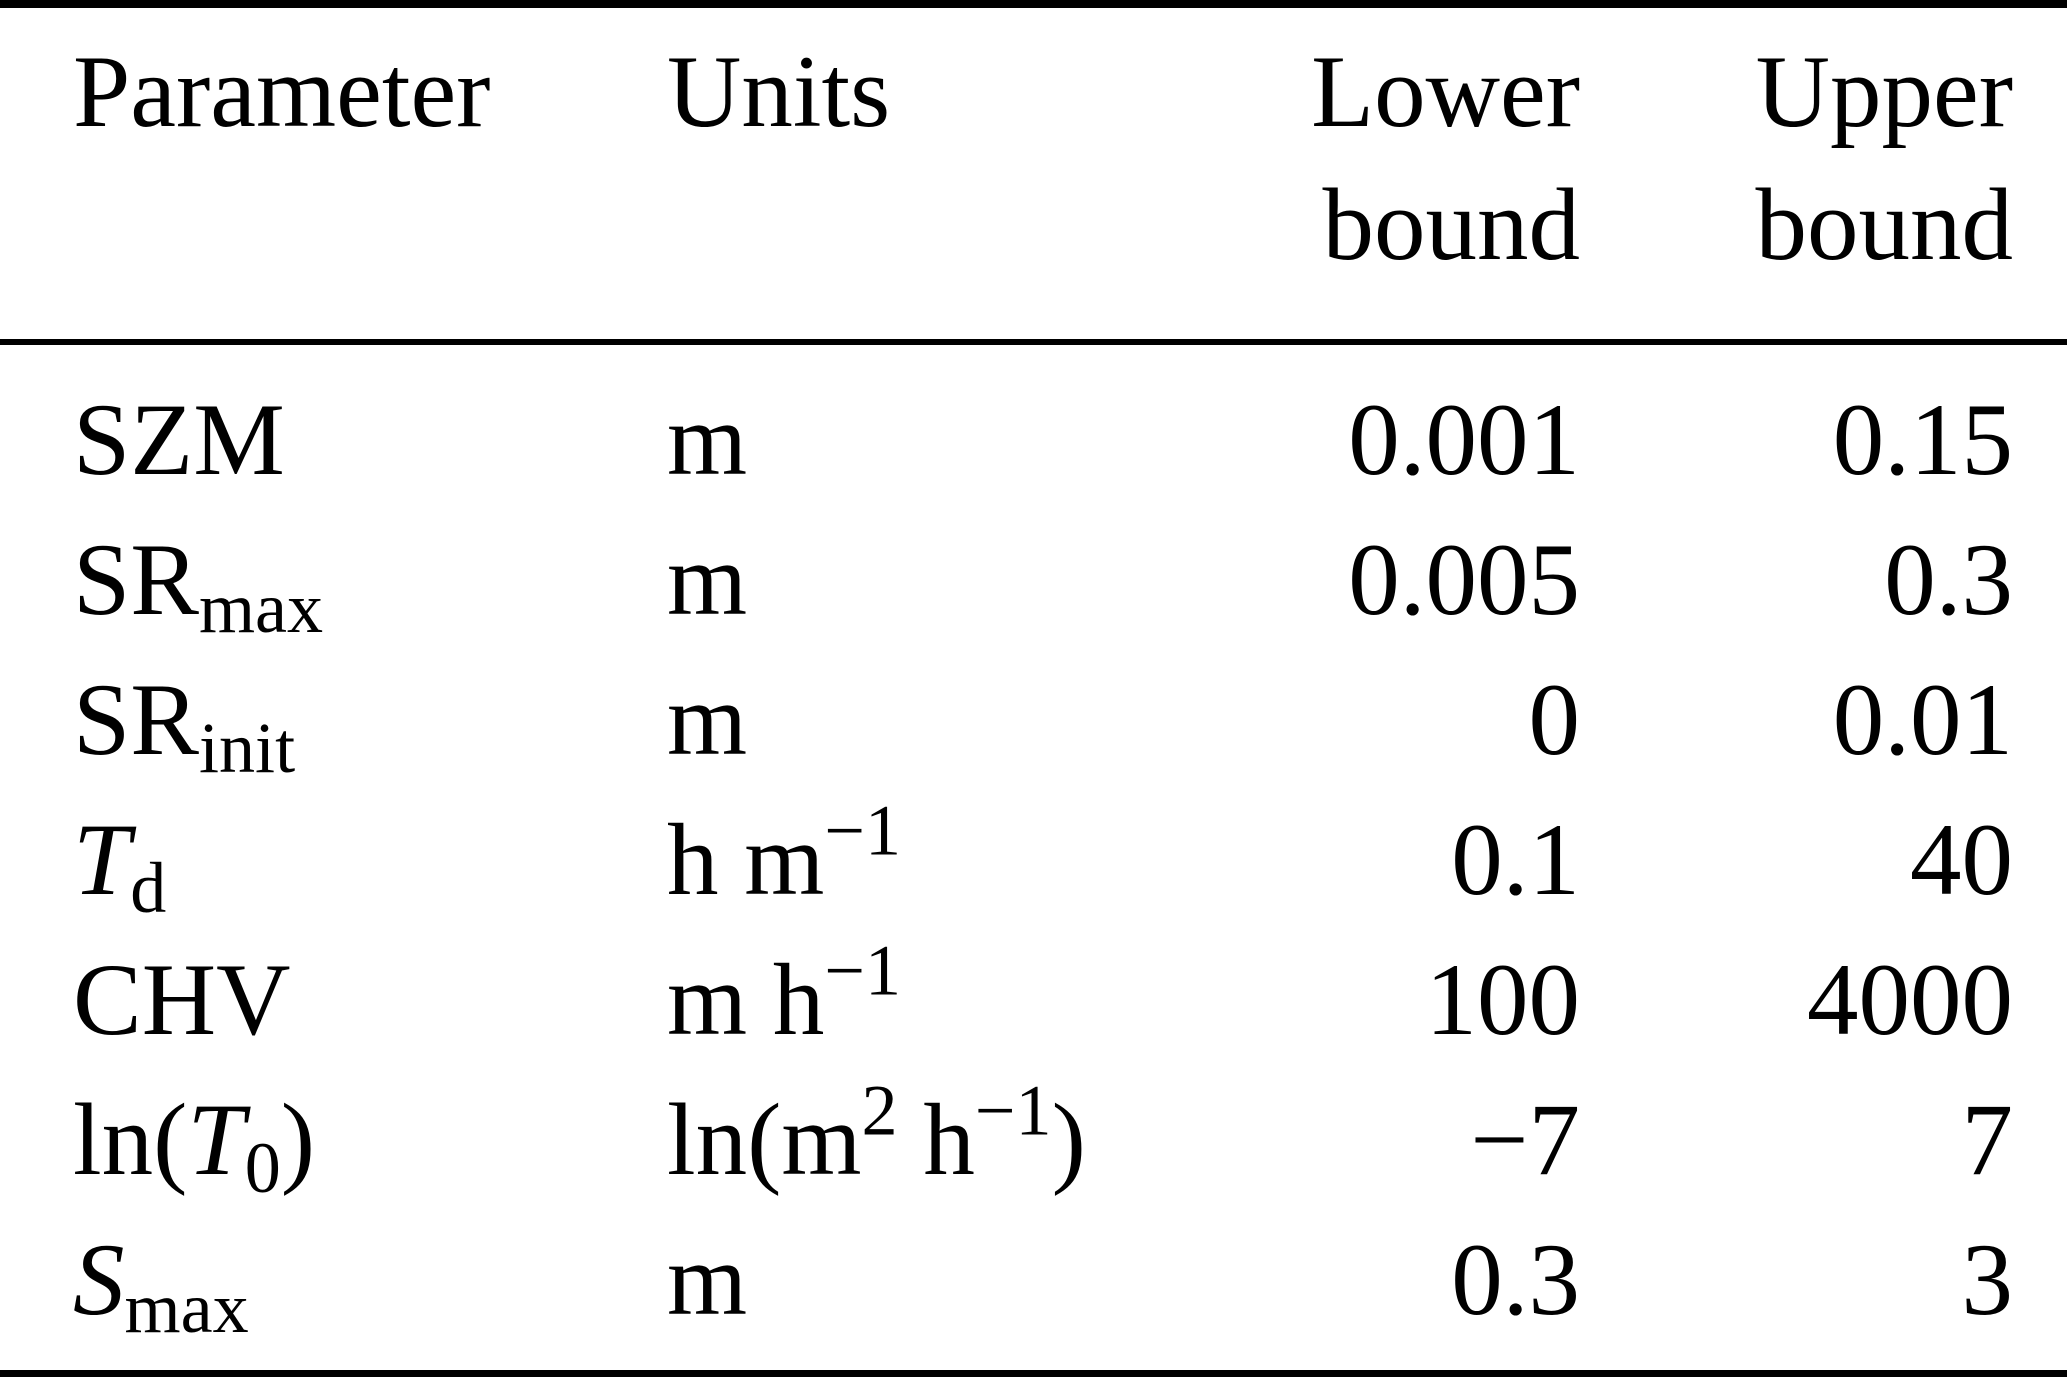 Image resolution: width=2067 pixels, height=1379 pixels. Describe the element at coordinates (370, 159) in the screenshot. I see `header-parameter: Parameter` at that location.